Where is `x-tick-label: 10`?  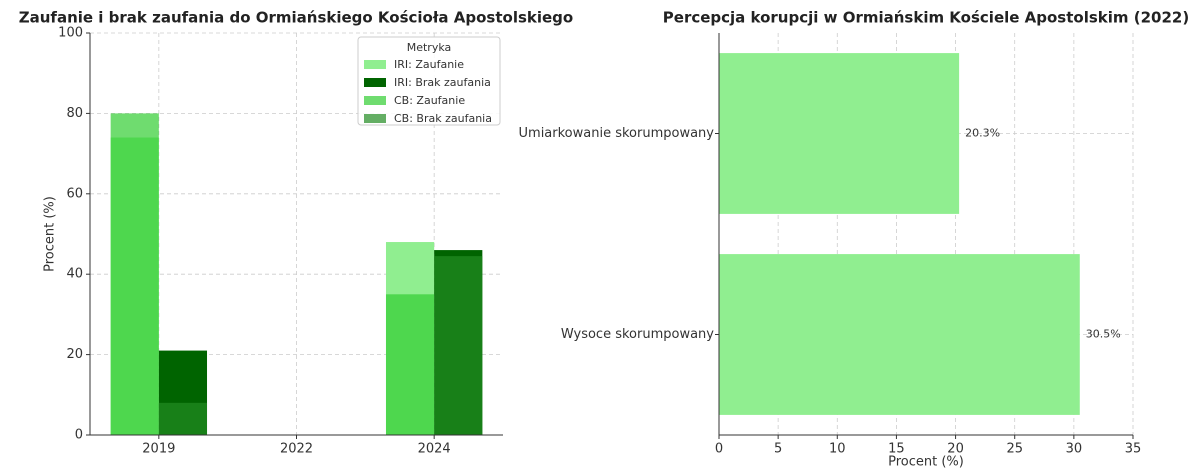
x-tick-label: 10 is located at coordinates (837, 449).